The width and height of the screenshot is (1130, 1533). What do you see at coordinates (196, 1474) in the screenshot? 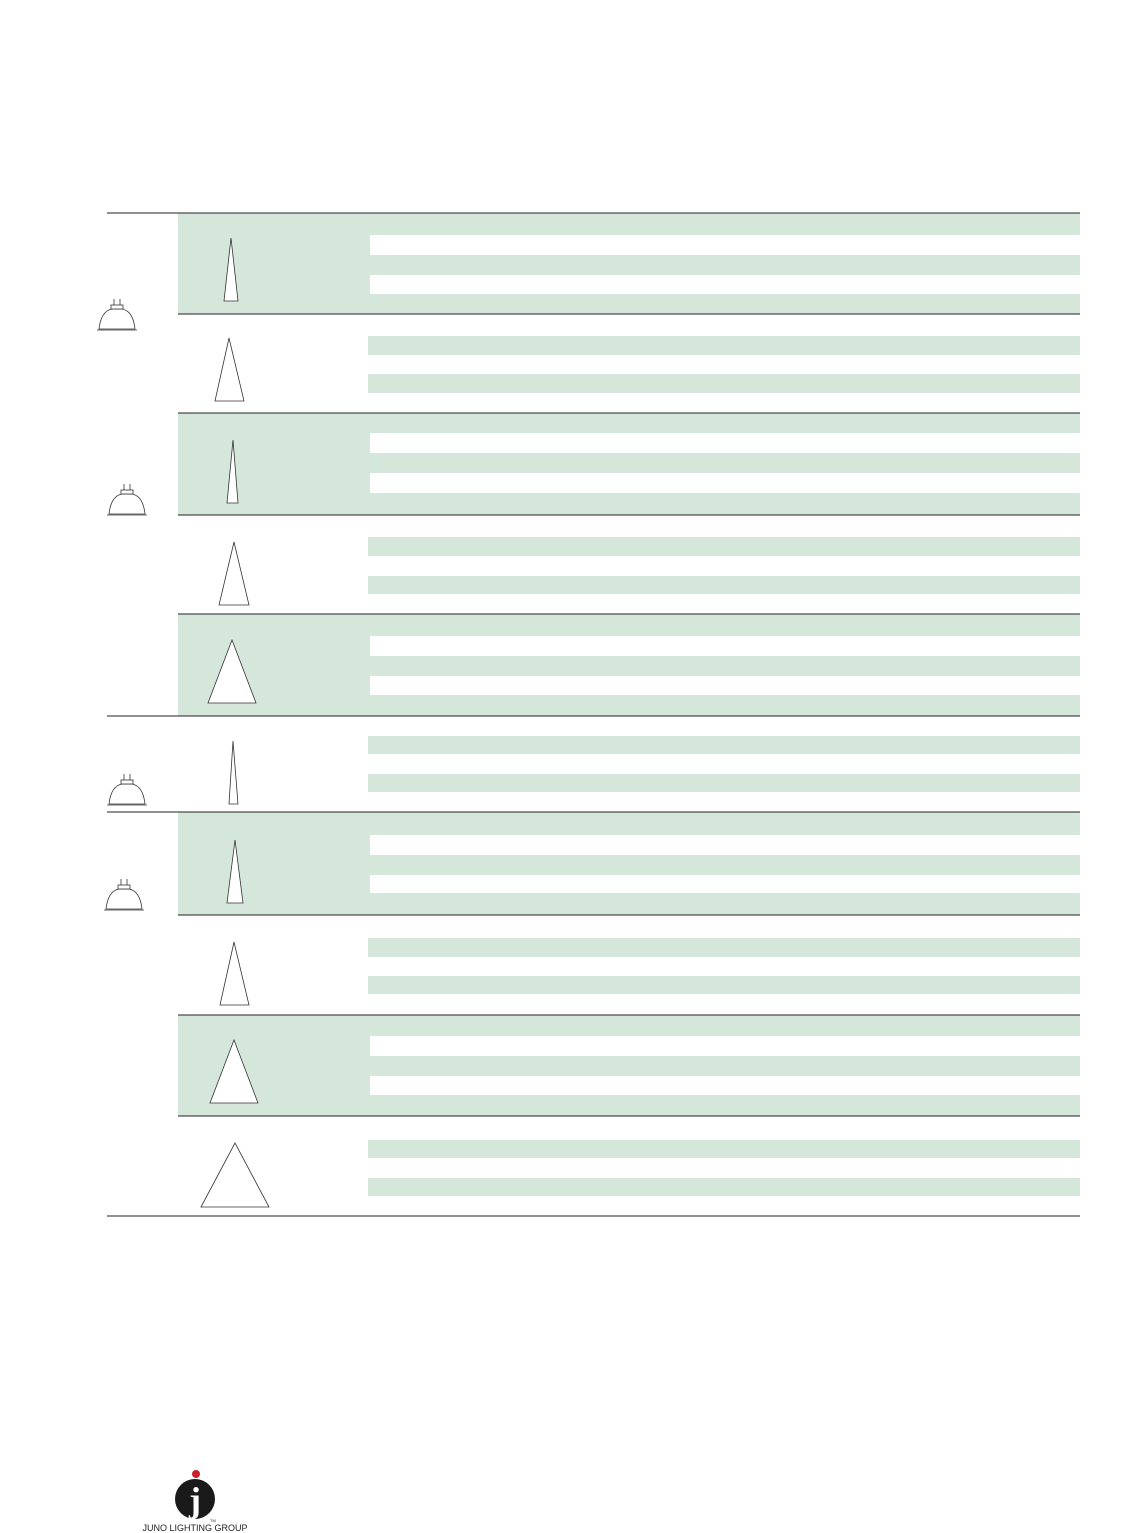
I see `logo-dot` at bounding box center [196, 1474].